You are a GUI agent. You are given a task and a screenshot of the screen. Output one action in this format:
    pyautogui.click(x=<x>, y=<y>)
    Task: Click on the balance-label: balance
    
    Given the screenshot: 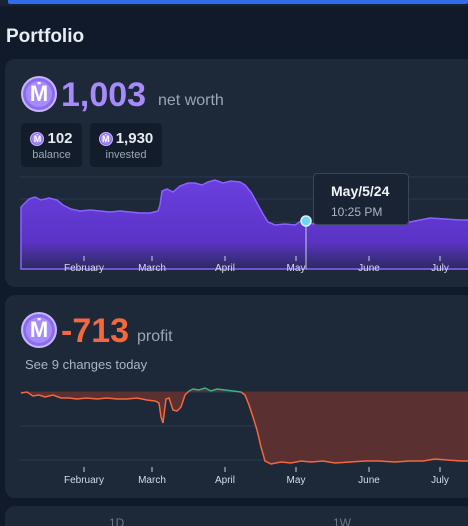 What is the action you would take?
    pyautogui.click(x=51, y=155)
    